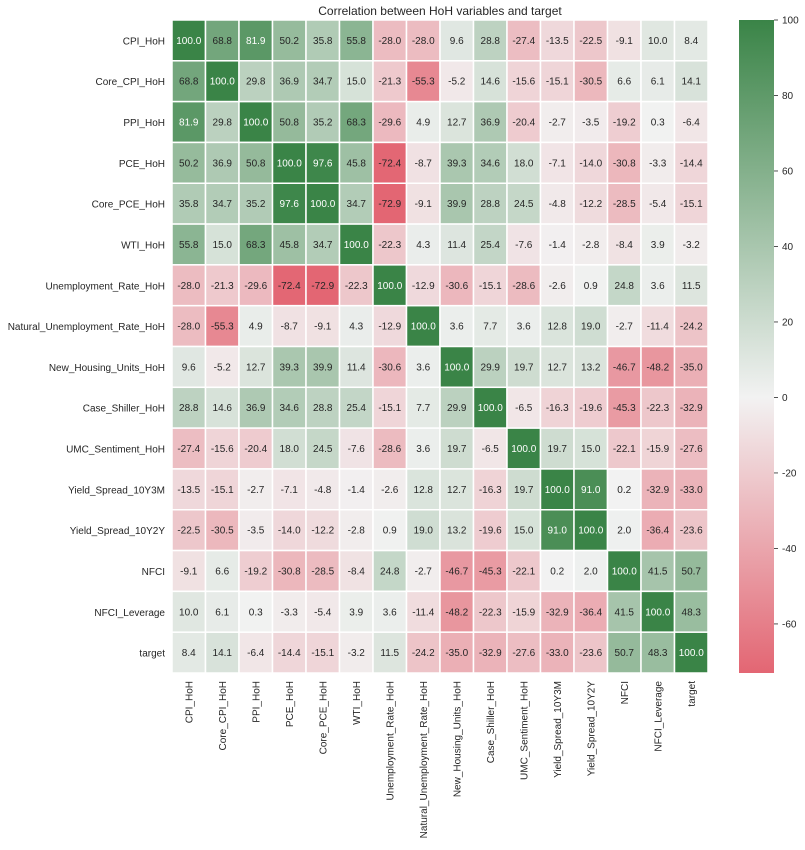  What do you see at coordinates (223, 367) in the screenshot?
I see `cell-value-label: -5.2` at bounding box center [223, 367].